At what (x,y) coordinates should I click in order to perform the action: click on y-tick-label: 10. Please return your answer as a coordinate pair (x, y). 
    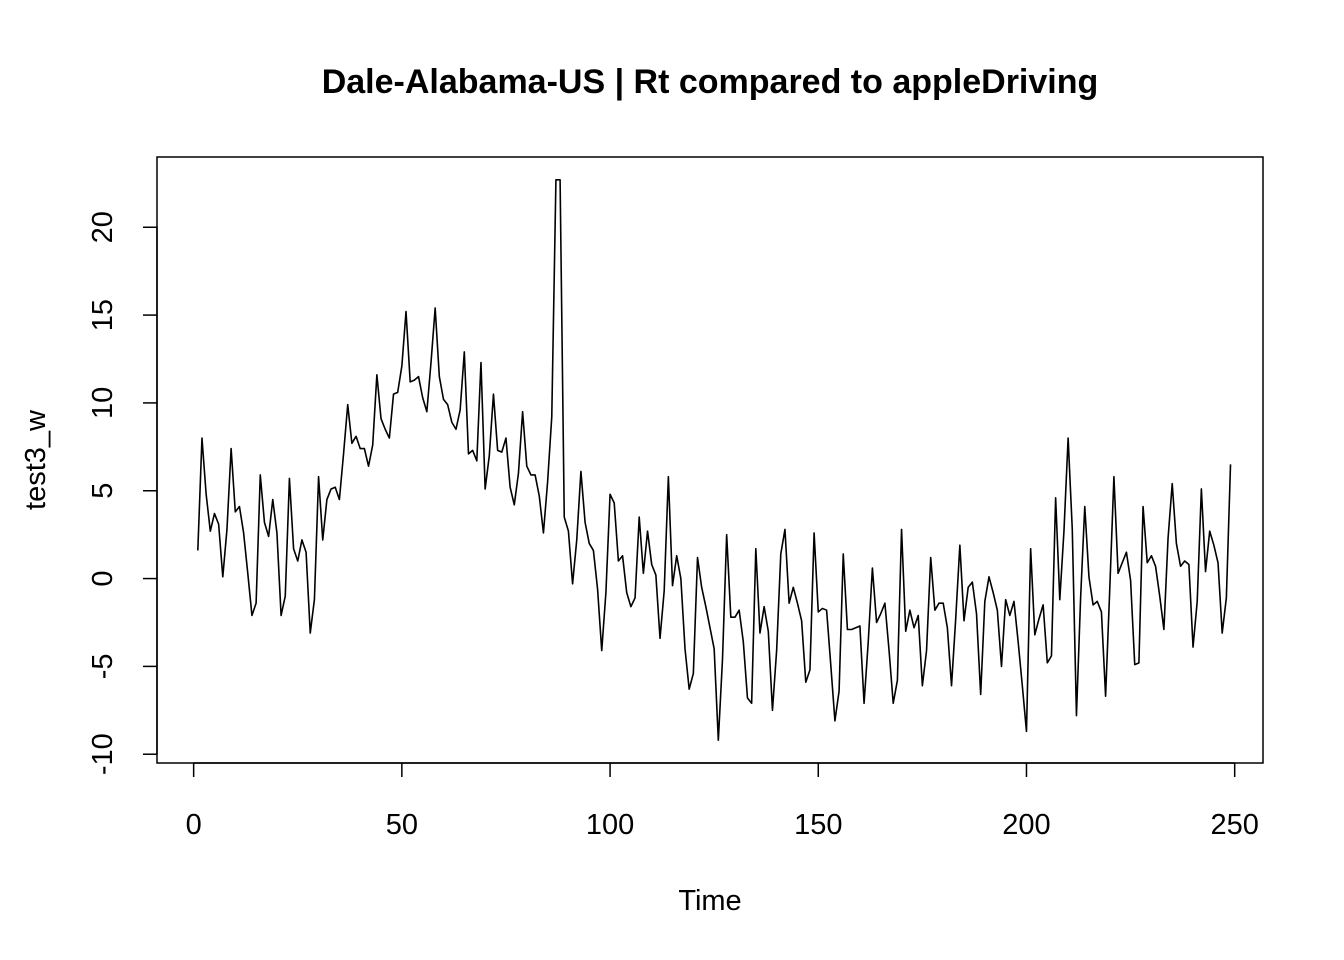
    Looking at the image, I should click on (103, 403).